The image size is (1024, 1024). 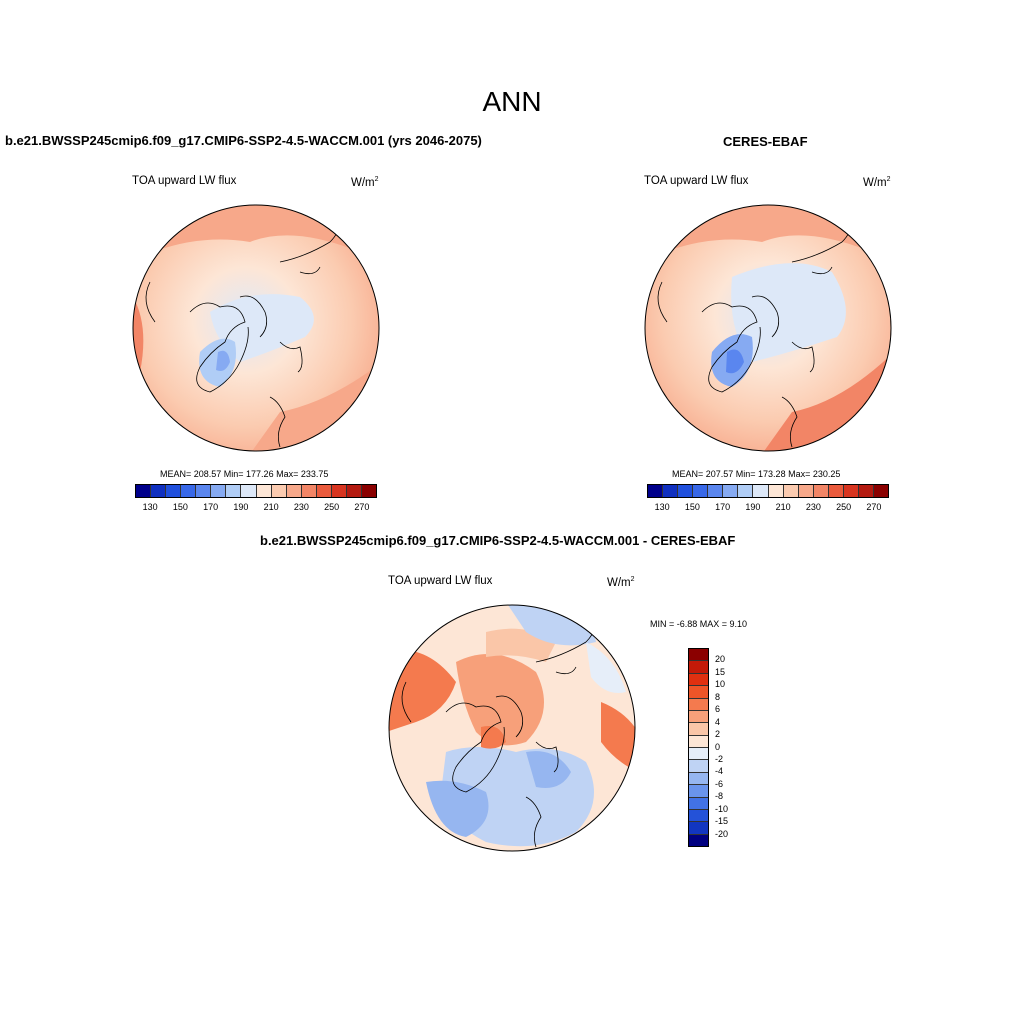 What do you see at coordinates (184, 181) in the screenshot?
I see `panel-1-variable: TOA upward LW flux` at bounding box center [184, 181].